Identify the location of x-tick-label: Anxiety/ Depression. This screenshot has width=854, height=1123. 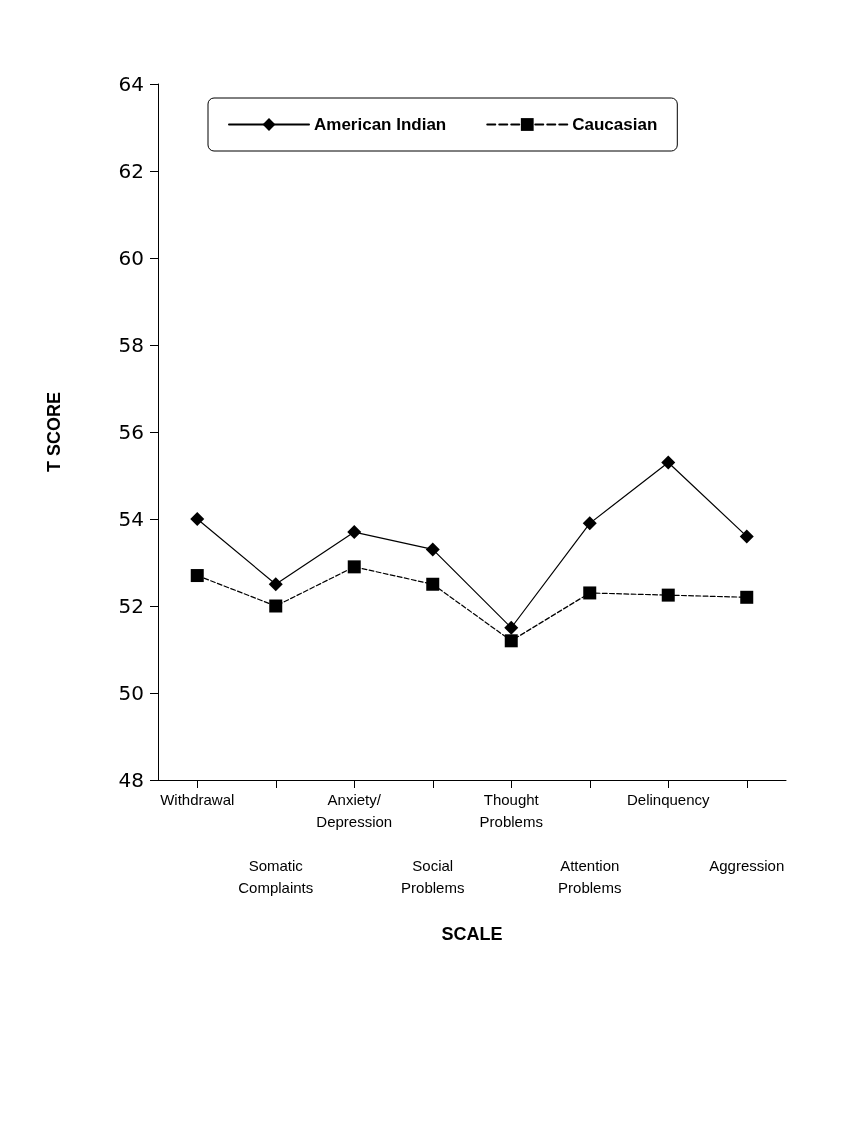
(354, 810).